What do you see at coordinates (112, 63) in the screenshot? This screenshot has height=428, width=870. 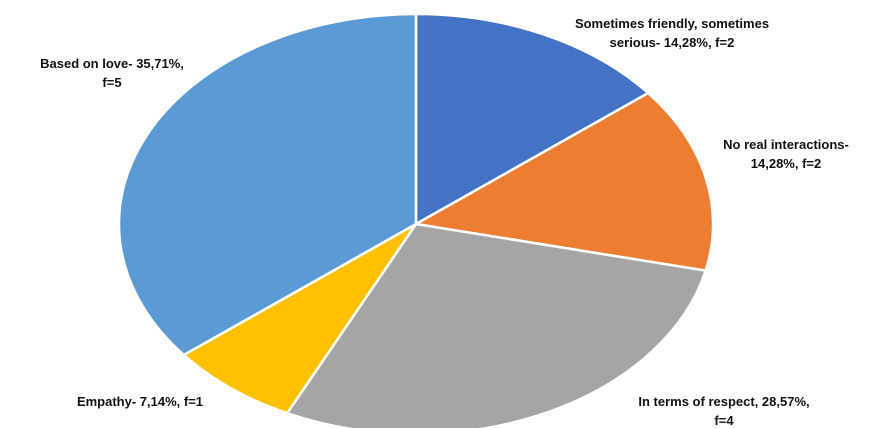 I see `data-label-line: Based on love- 35,71%,` at bounding box center [112, 63].